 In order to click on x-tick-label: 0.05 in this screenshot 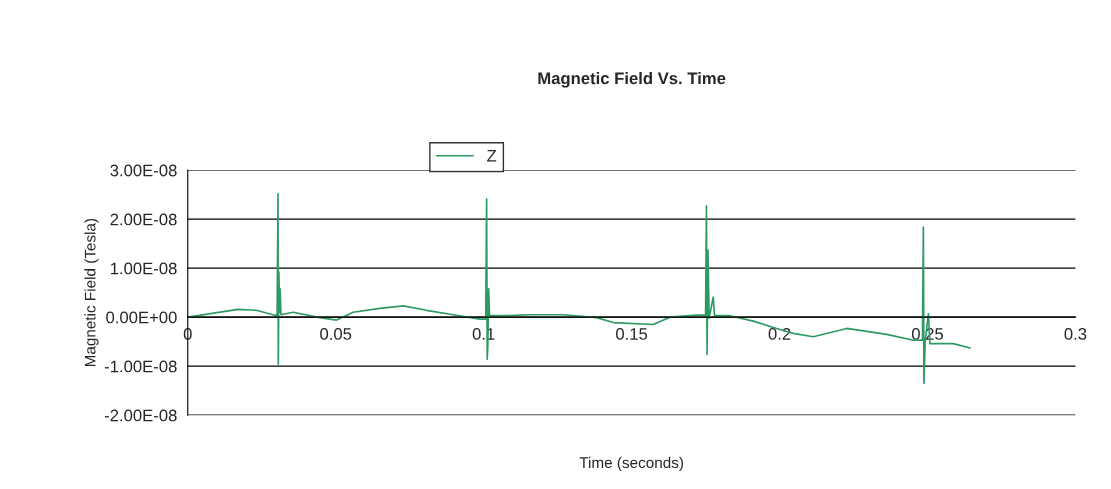, I will do `click(336, 334)`.